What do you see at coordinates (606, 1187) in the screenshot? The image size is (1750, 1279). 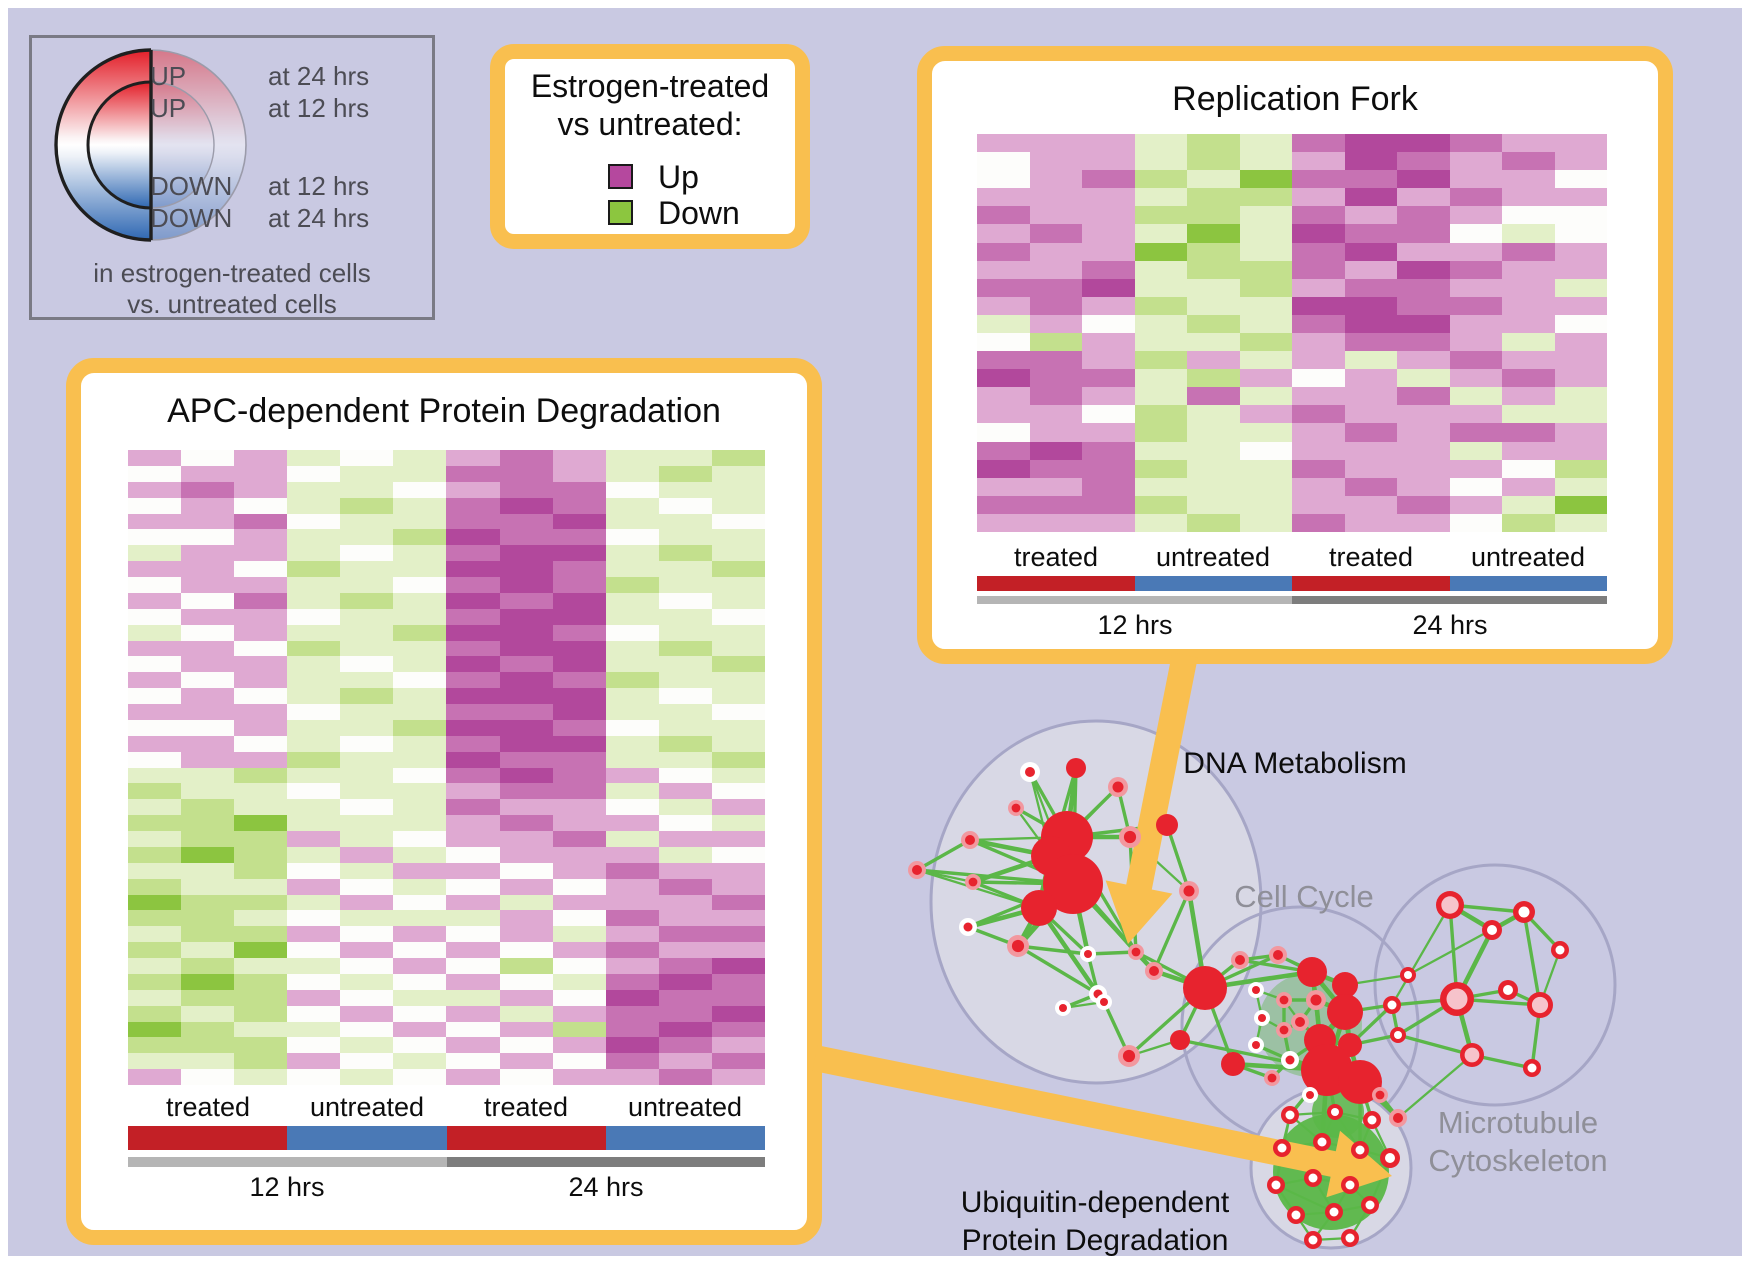 I see `apc-24hrs-label: 24 hrs` at bounding box center [606, 1187].